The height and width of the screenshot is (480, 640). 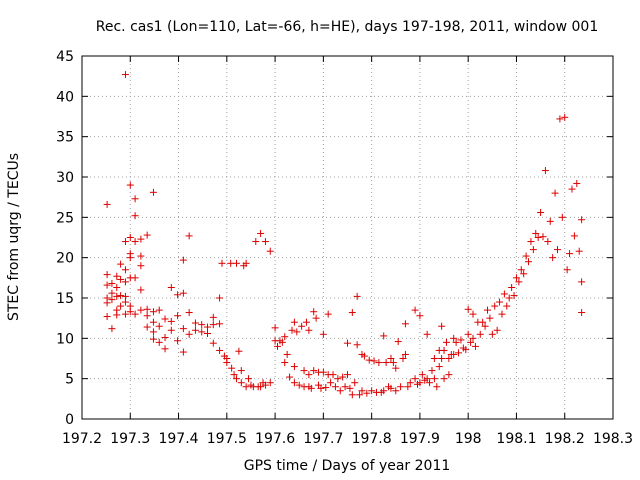 I want to click on x-tick-label: 197.6, so click(x=275, y=439).